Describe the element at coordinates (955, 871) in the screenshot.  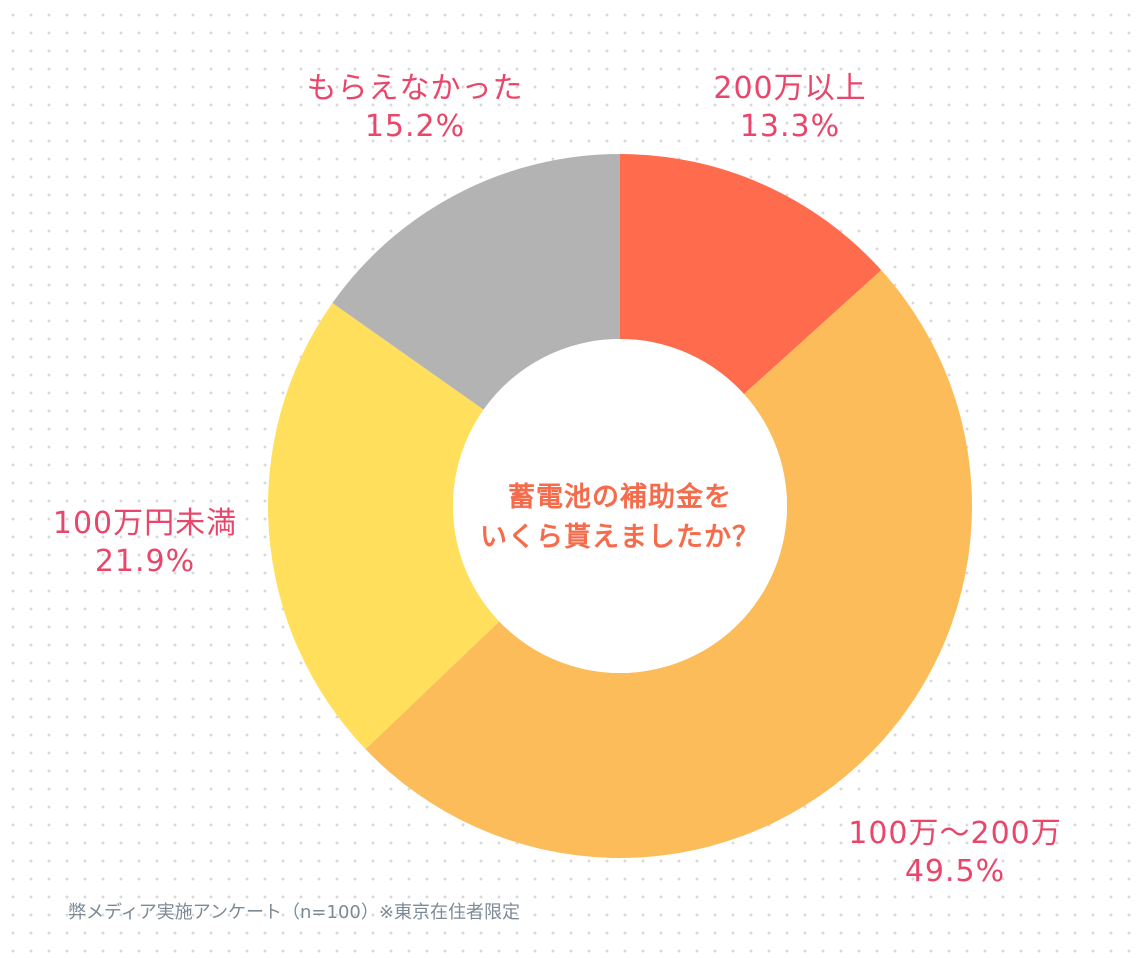
I see `slice-label-percent: 49.5%` at that location.